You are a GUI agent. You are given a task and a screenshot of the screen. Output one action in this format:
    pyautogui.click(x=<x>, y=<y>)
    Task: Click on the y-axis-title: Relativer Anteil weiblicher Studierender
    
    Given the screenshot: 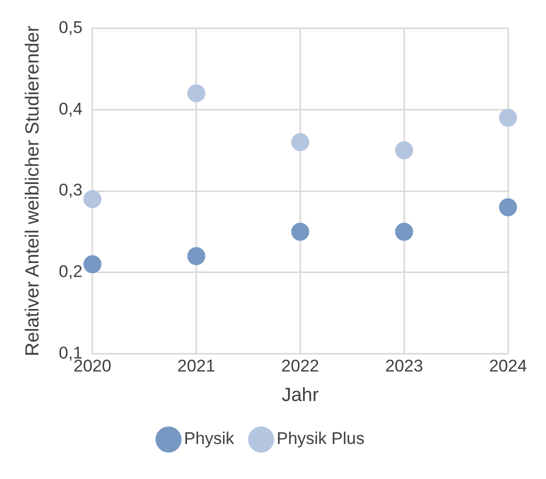 What is the action you would take?
    pyautogui.click(x=33, y=190)
    